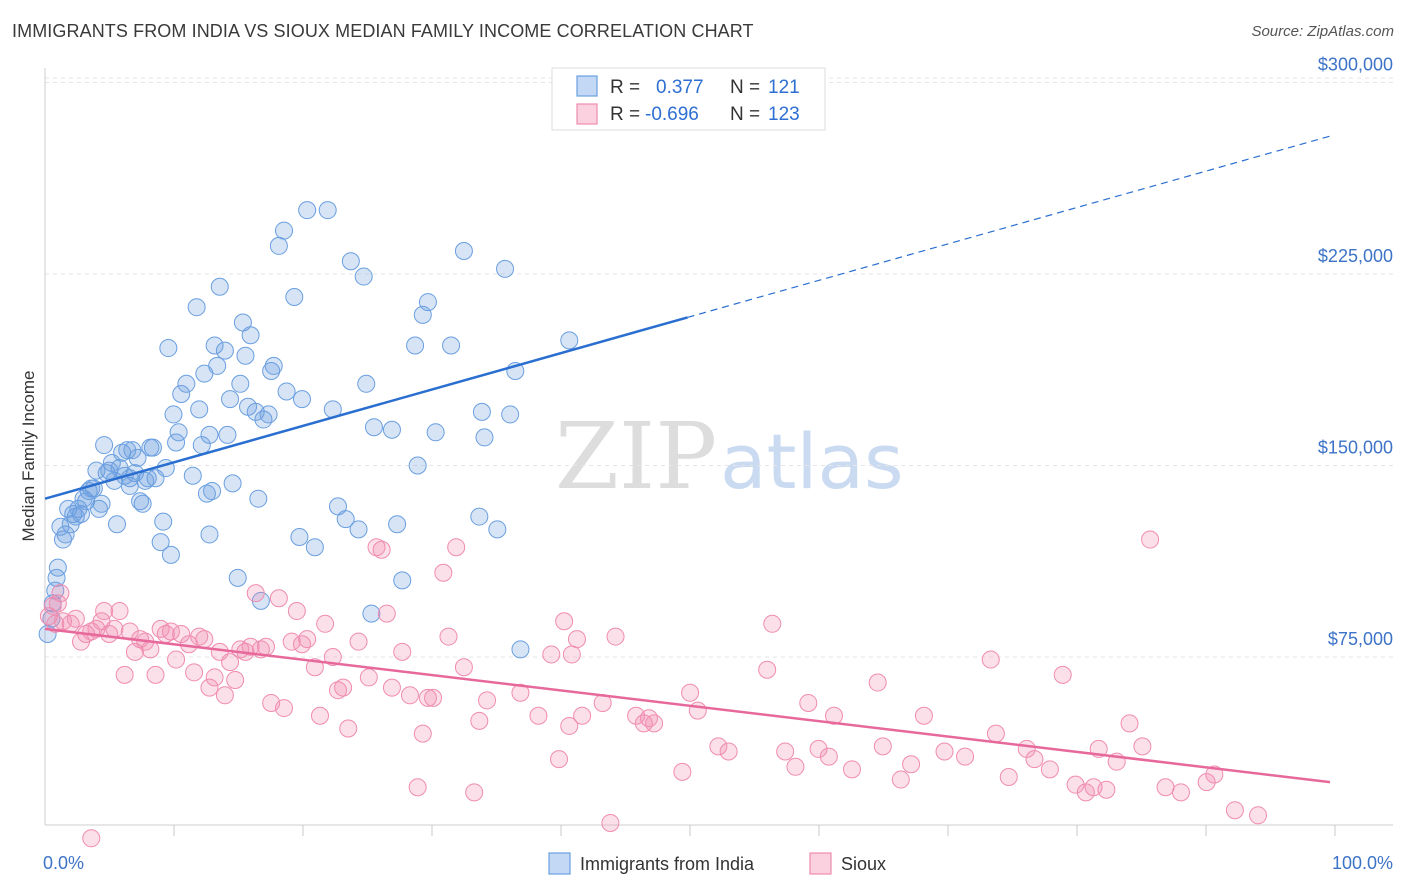 The image size is (1406, 892). What do you see at coordinates (366, 408) in the screenshot?
I see `india-trend-line` at bounding box center [366, 408].